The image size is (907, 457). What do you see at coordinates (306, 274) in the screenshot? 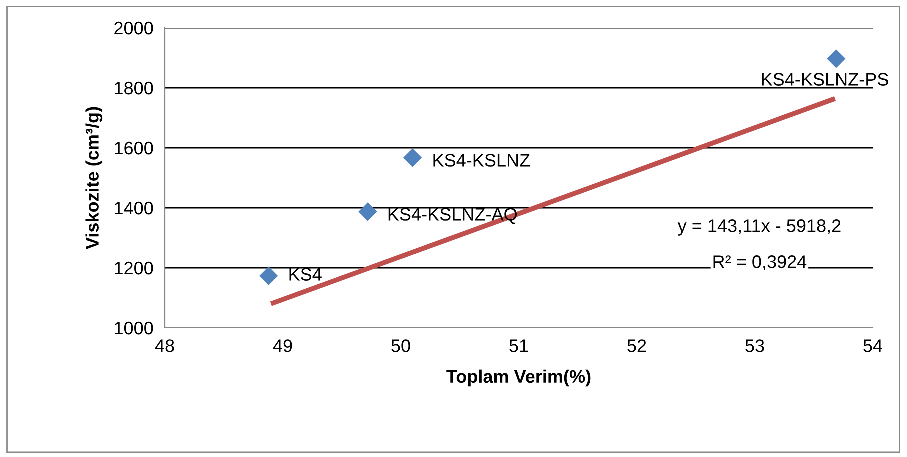
I see `annotation: KS4` at bounding box center [306, 274].